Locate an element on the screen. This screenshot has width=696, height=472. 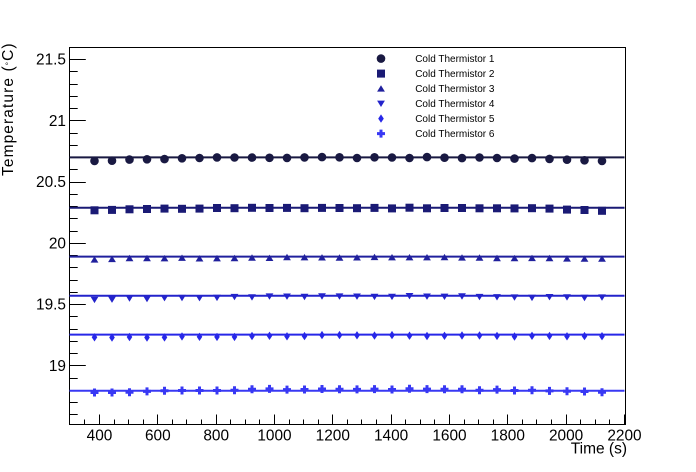
svg-text: Cold Thermistor 4 is located at coordinates (455, 104).